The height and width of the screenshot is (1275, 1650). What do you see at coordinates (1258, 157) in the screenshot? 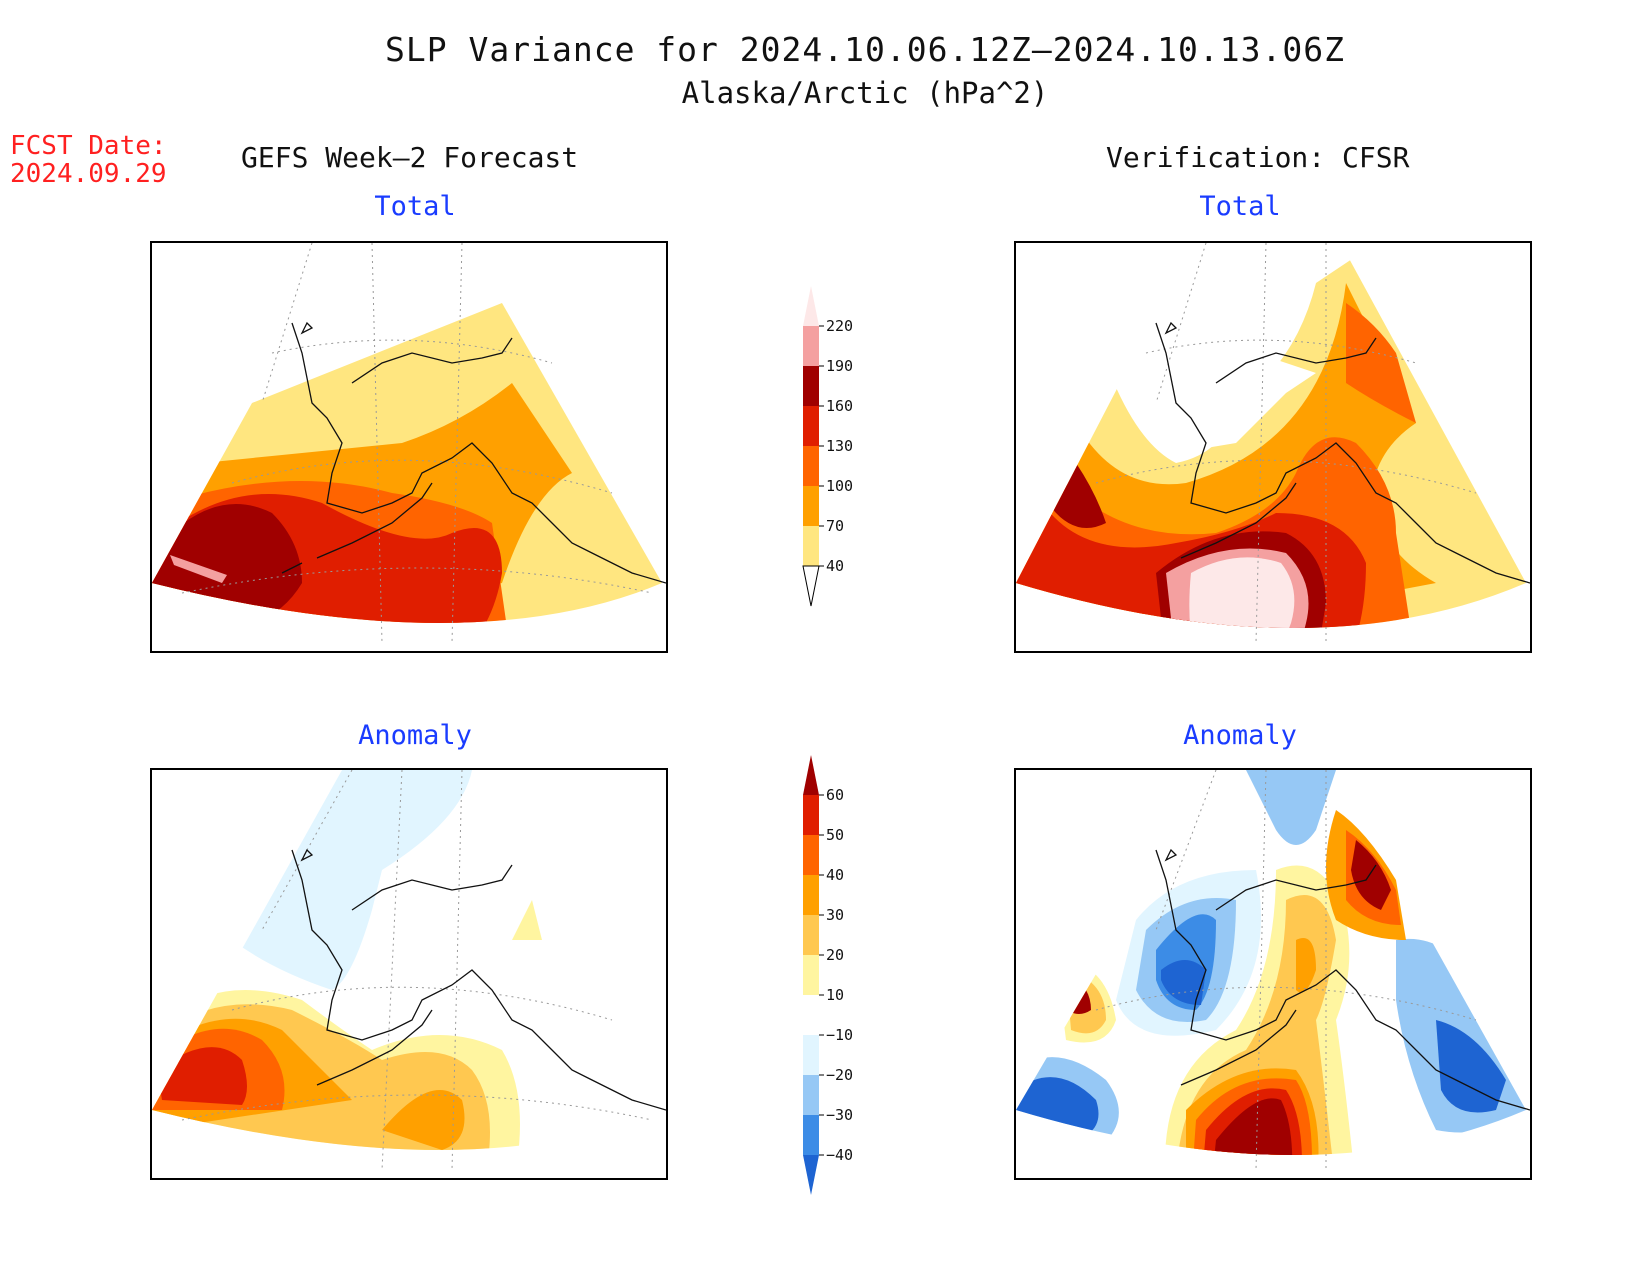
I see `verification-column-title: Verification: CFSR` at bounding box center [1258, 157].